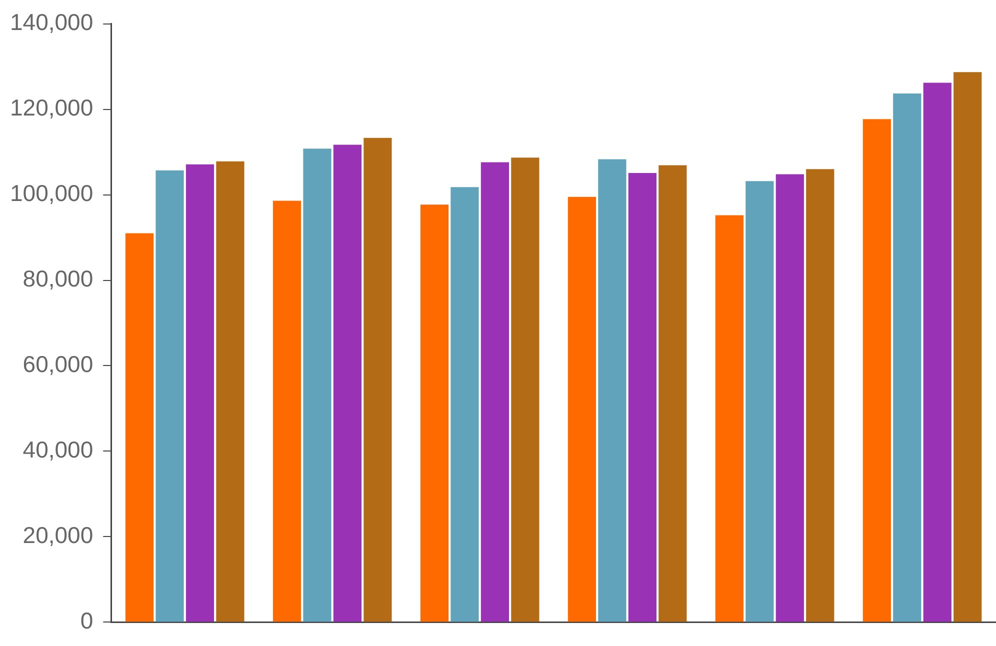  I want to click on y-tick-label: 0, so click(87, 621).